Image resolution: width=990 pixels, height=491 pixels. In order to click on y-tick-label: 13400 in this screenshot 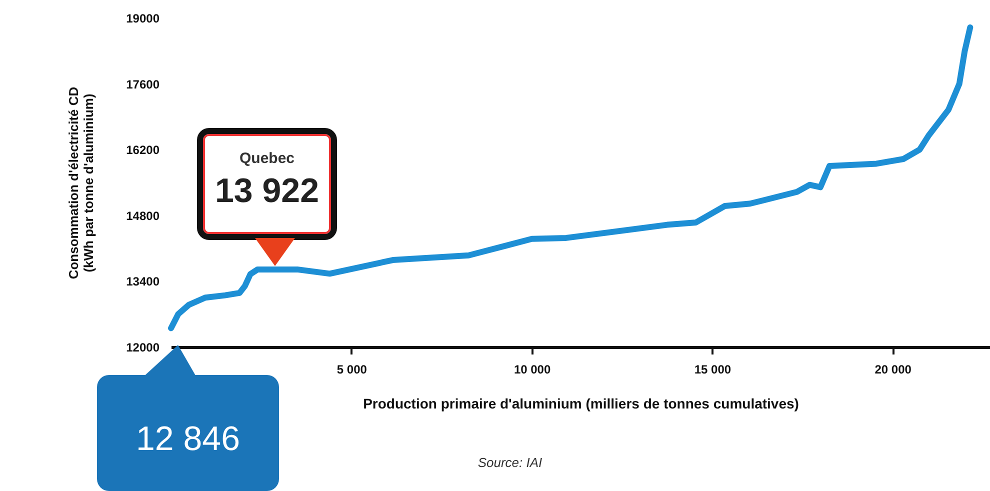, I will do `click(143, 281)`.